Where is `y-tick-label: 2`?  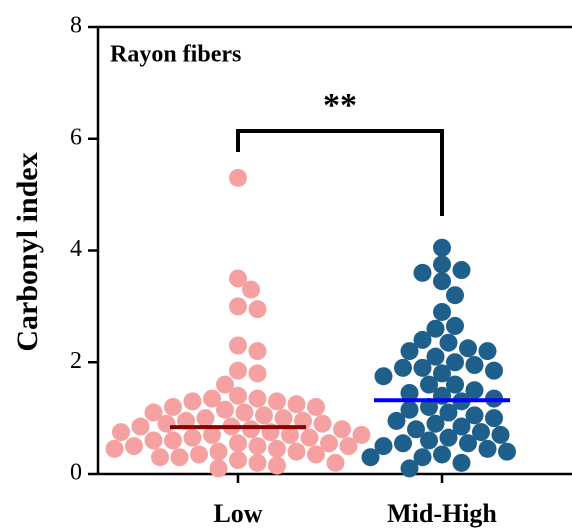 y-tick-label: 2 is located at coordinates (76, 361).